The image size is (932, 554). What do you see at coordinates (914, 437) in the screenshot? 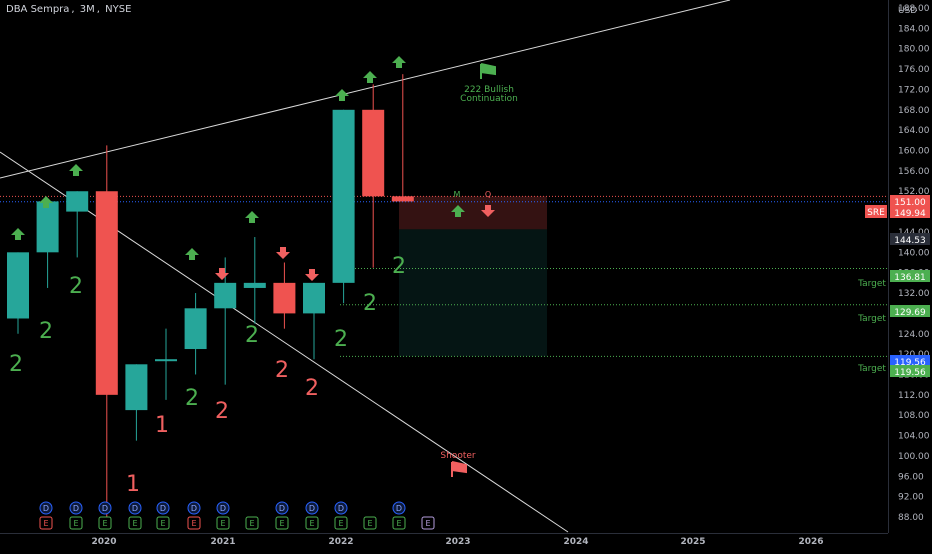
I see `y-tick-label: 104.00` at bounding box center [914, 437].